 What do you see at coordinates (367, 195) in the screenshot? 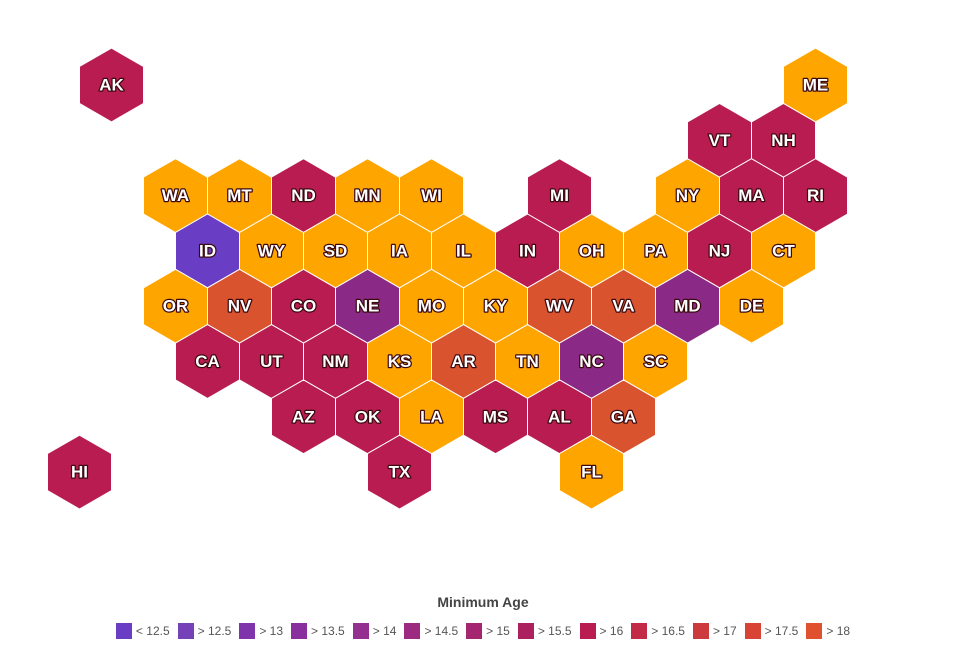
I see `state-label: MN` at bounding box center [367, 195].